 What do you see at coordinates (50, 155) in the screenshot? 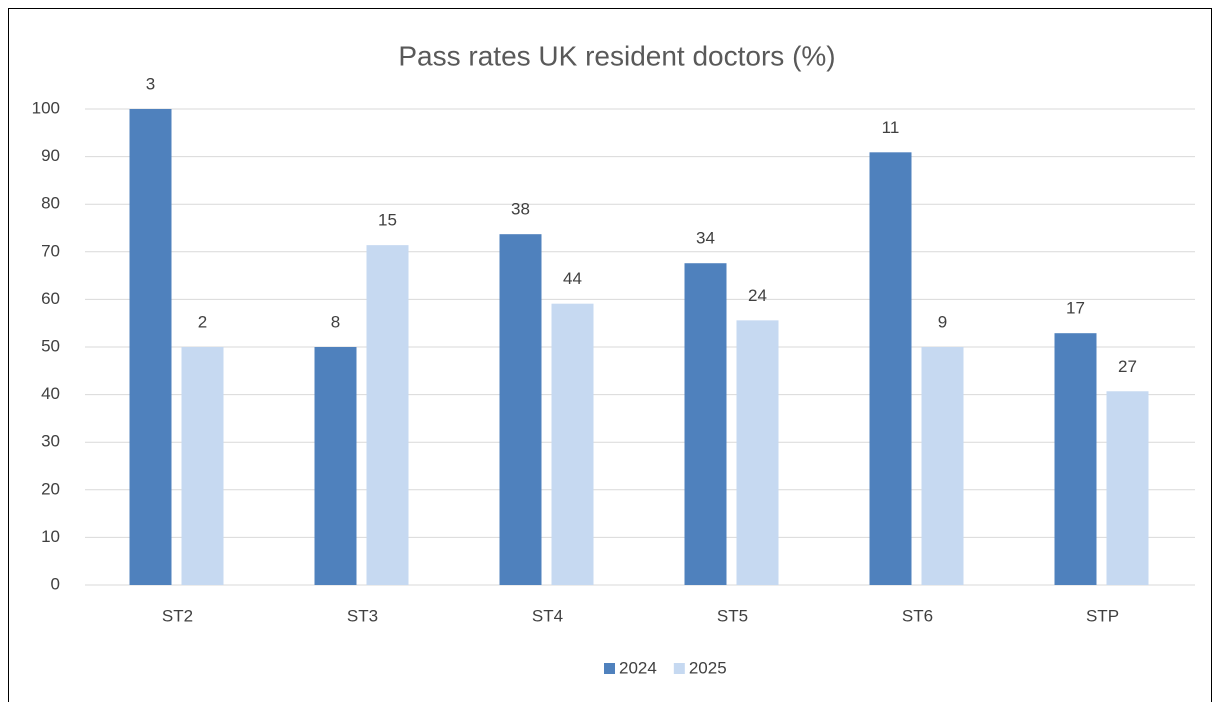
I see `y-tick-label: 90` at bounding box center [50, 155].